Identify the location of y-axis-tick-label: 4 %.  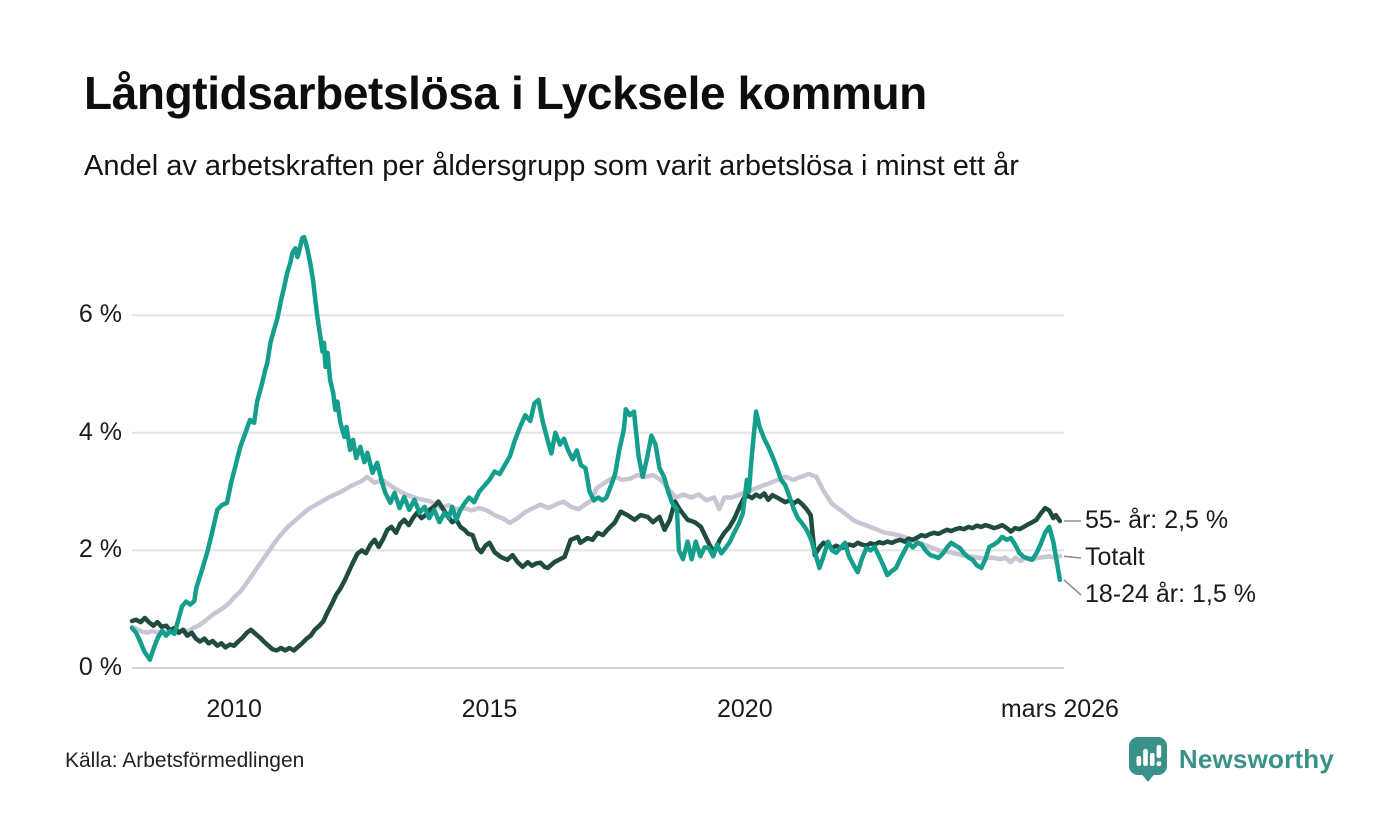
(100, 431).